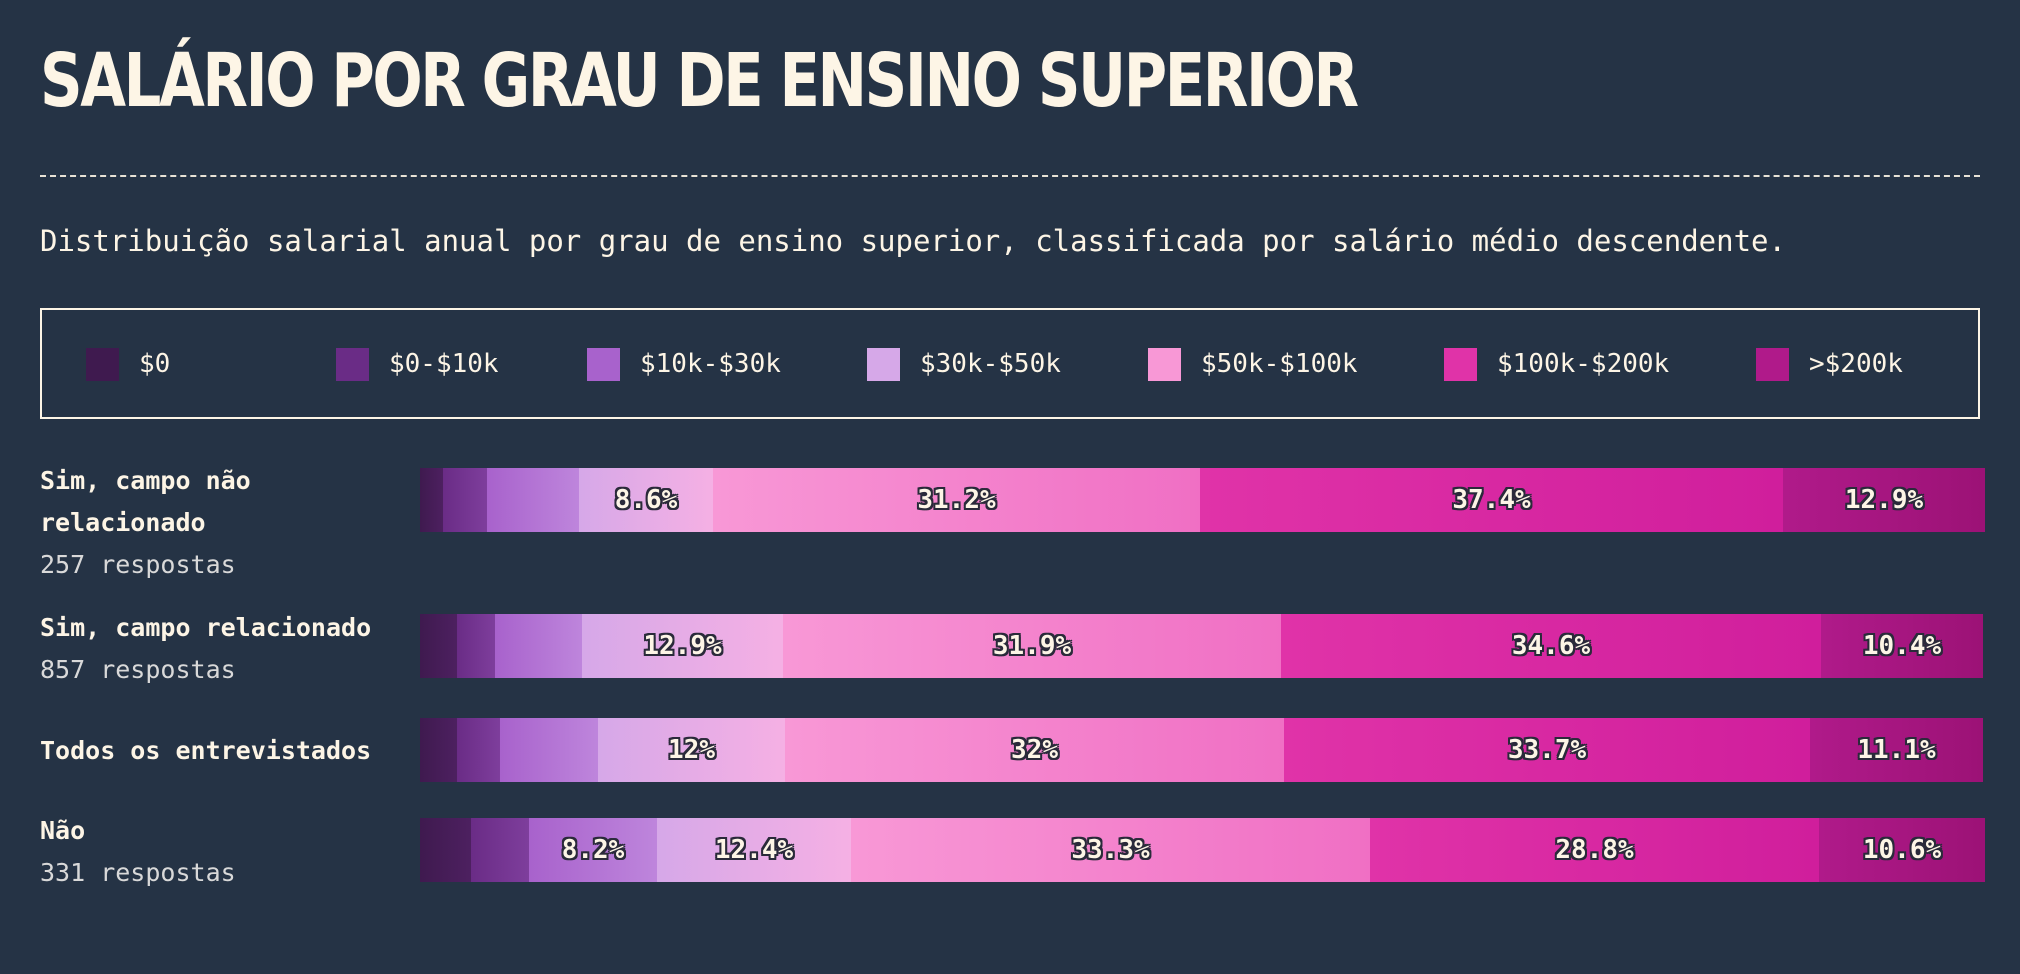 Image resolution: width=2020 pixels, height=974 pixels. Describe the element at coordinates (128, 364) in the screenshot. I see `legend-item: $0` at that location.